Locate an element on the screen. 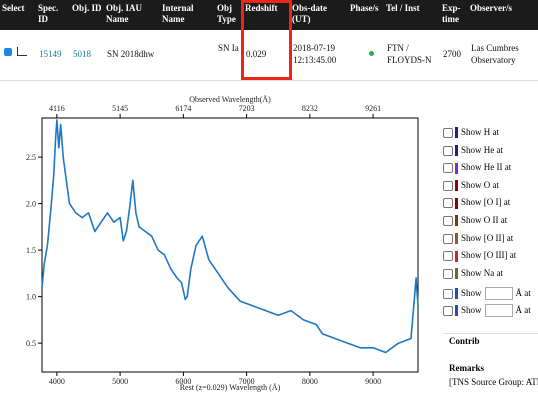 This screenshot has width=538, height=400. line-option: Show He II at is located at coordinates (477, 167).